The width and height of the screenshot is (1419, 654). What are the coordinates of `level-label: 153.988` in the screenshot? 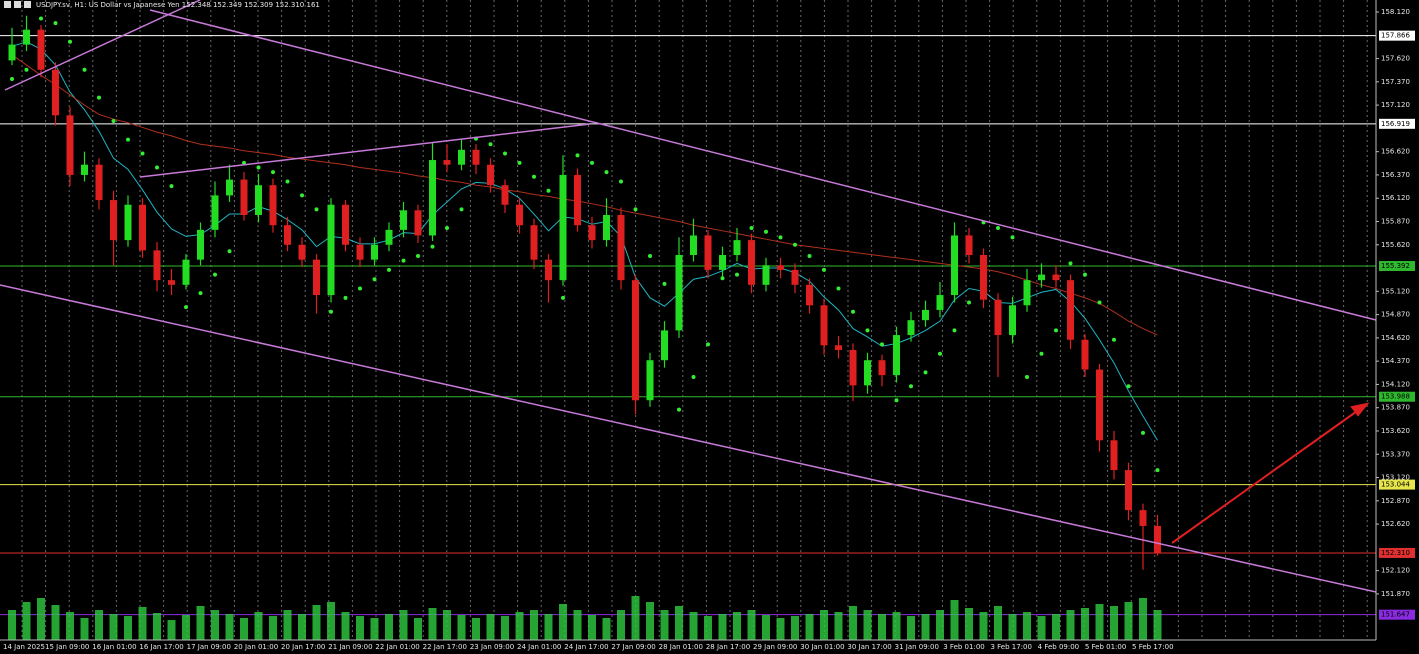 It's located at (1395, 397).